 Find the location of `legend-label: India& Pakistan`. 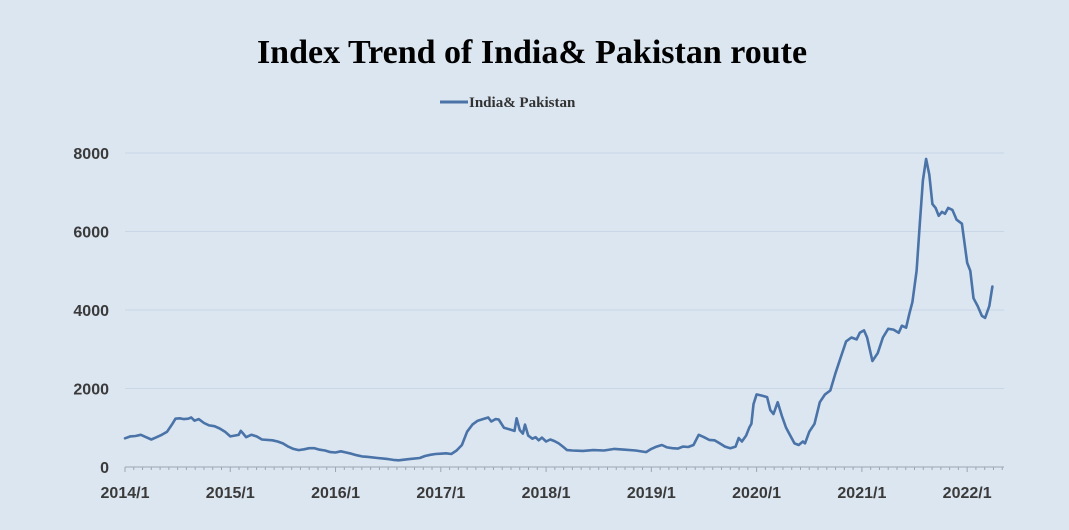

legend-label: India& Pakistan is located at coordinates (522, 103).